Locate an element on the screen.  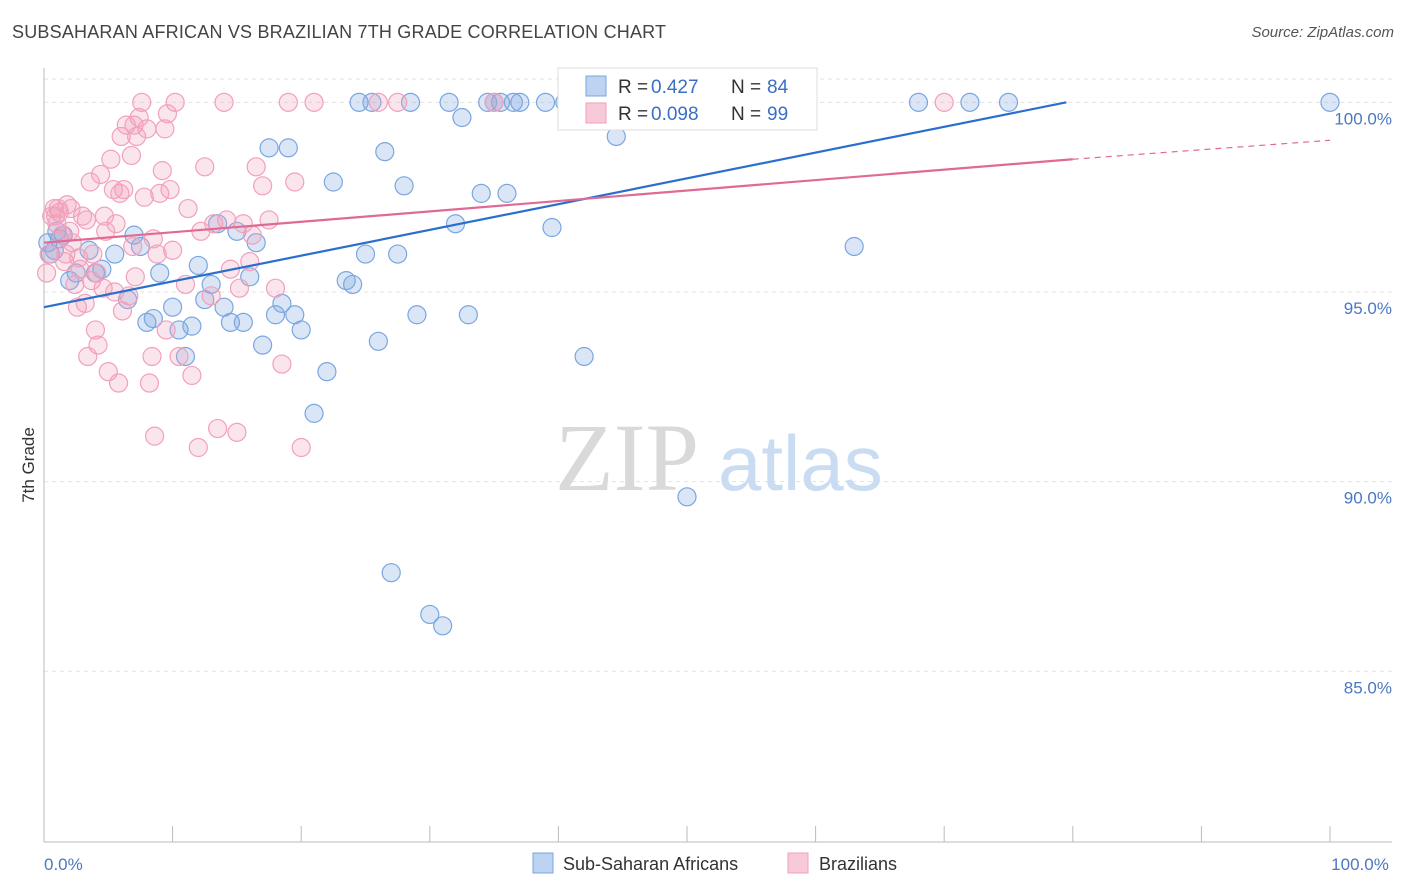
bottom-legend-label-0: Sub-Saharan Africans is located at coordinates (650, 864).